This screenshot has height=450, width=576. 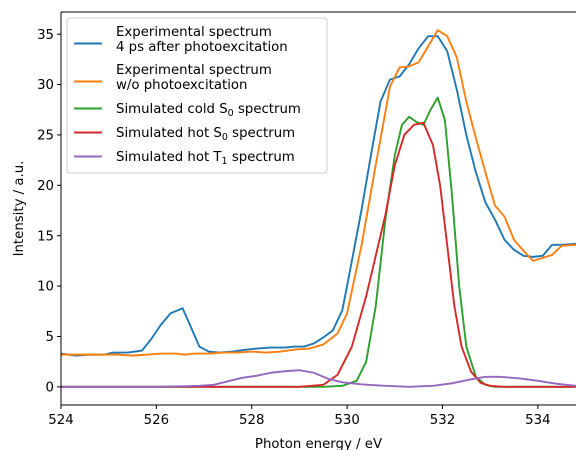 What do you see at coordinates (205, 134) in the screenshot?
I see `legend-label: Simulated hot S0 spectrum` at bounding box center [205, 134].